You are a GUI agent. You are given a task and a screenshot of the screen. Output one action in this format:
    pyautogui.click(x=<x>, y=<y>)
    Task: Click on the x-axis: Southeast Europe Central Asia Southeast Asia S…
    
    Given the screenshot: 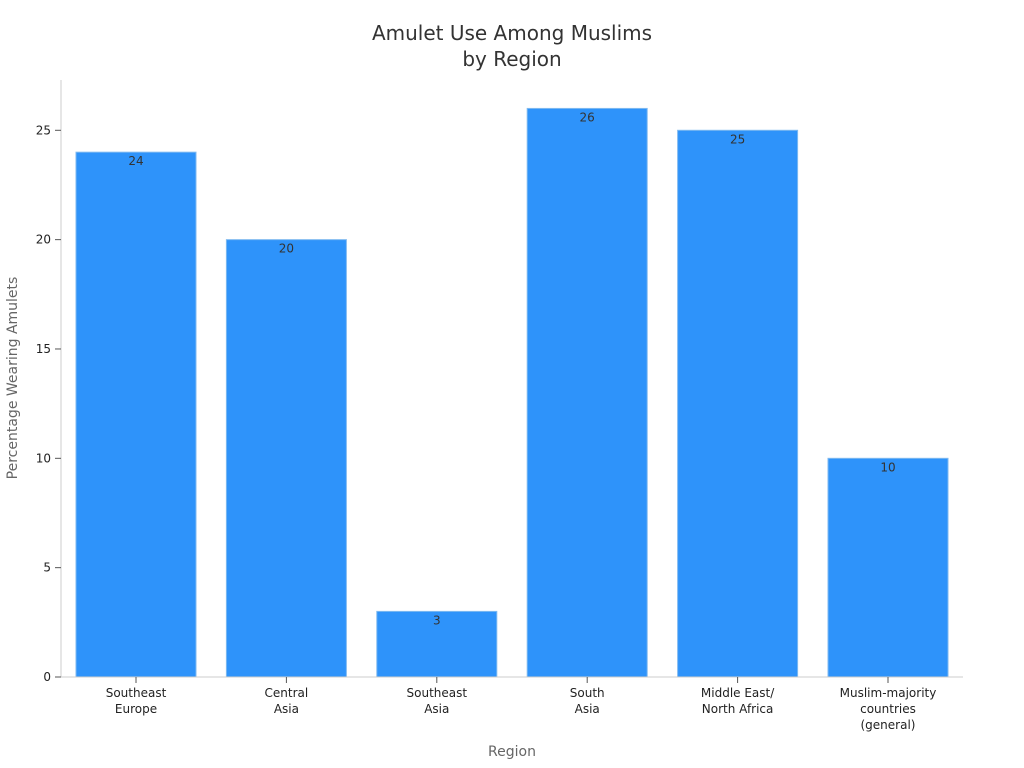 What is the action you would take?
    pyautogui.click(x=512, y=704)
    